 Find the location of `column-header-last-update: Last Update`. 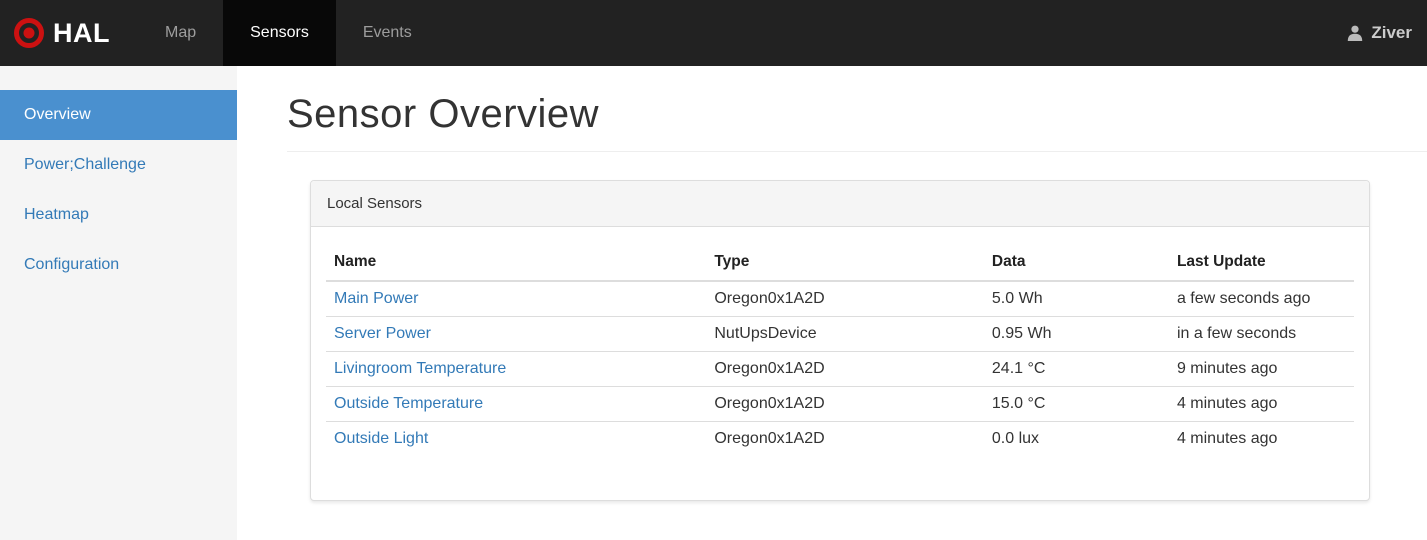

column-header-last-update: Last Update is located at coordinates (1261, 262).